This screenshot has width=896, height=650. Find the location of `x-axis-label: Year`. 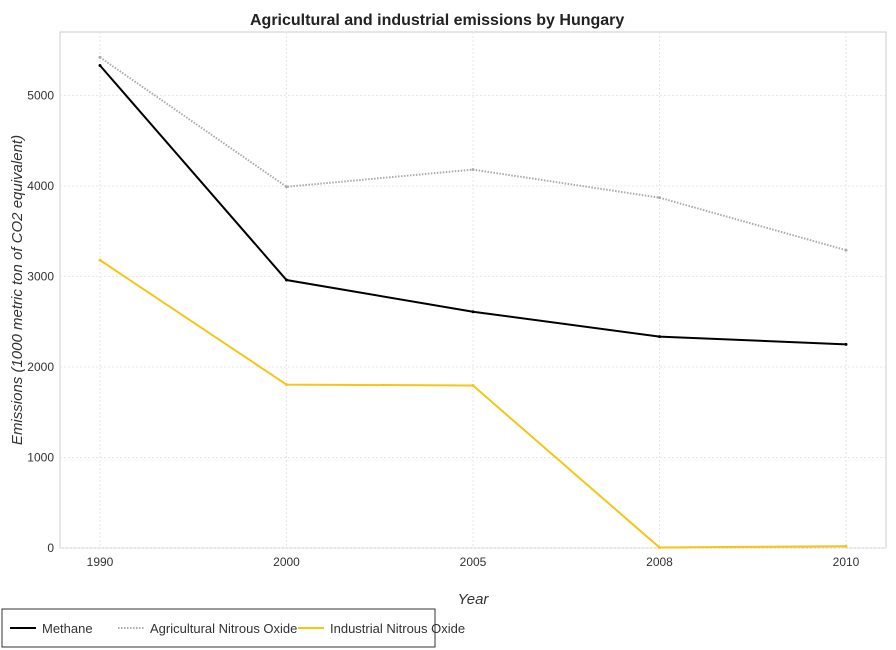

x-axis-label: Year is located at coordinates (474, 599).